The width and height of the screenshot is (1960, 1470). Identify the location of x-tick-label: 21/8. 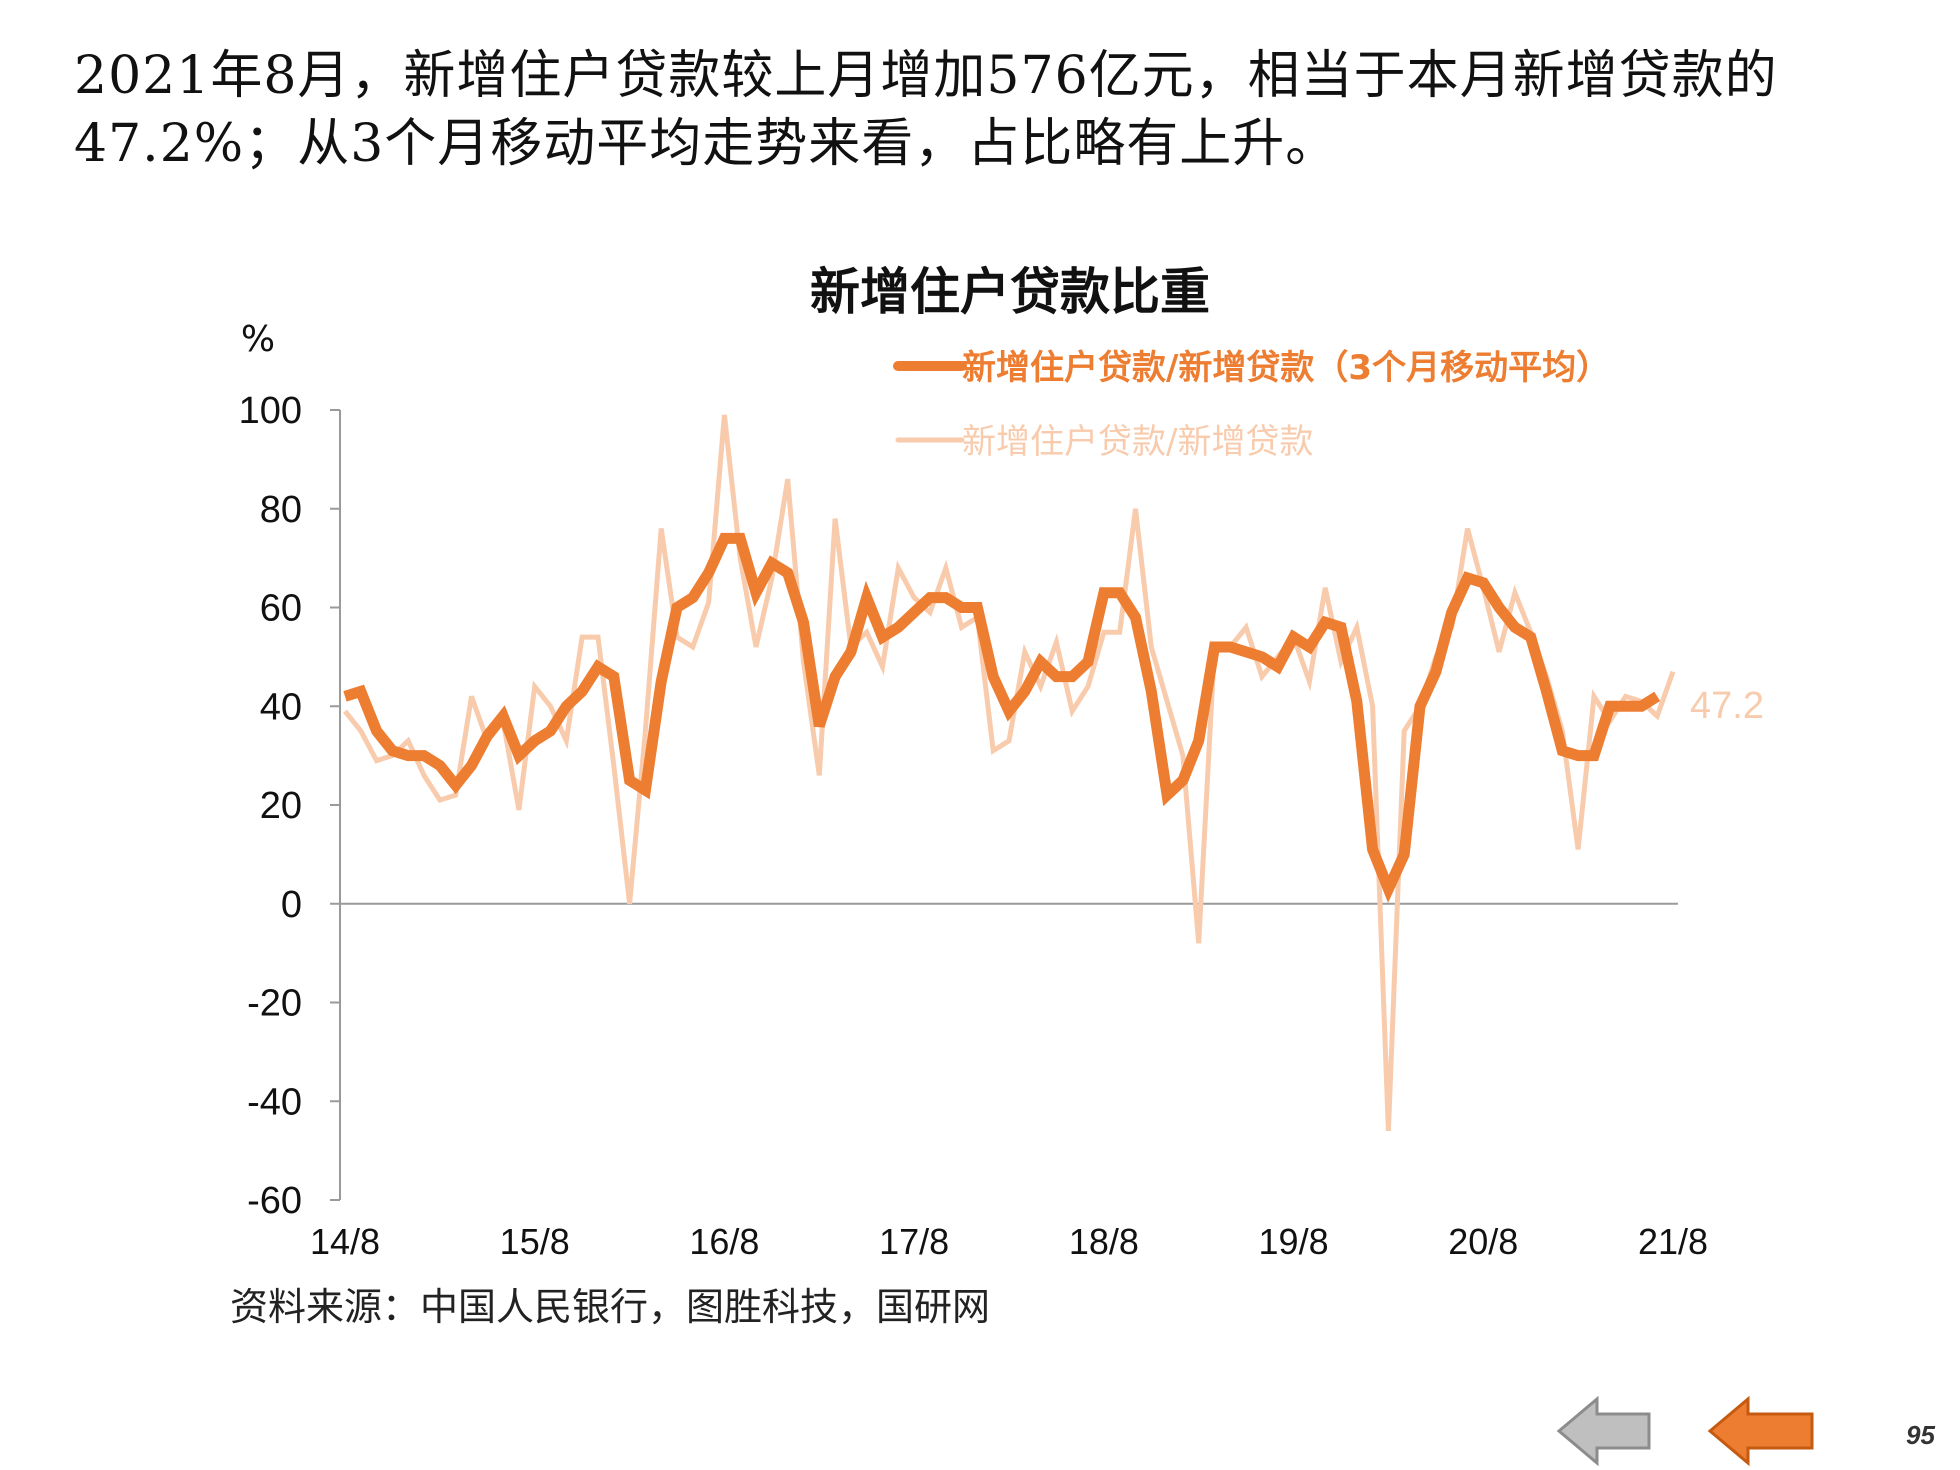
(1673, 1241).